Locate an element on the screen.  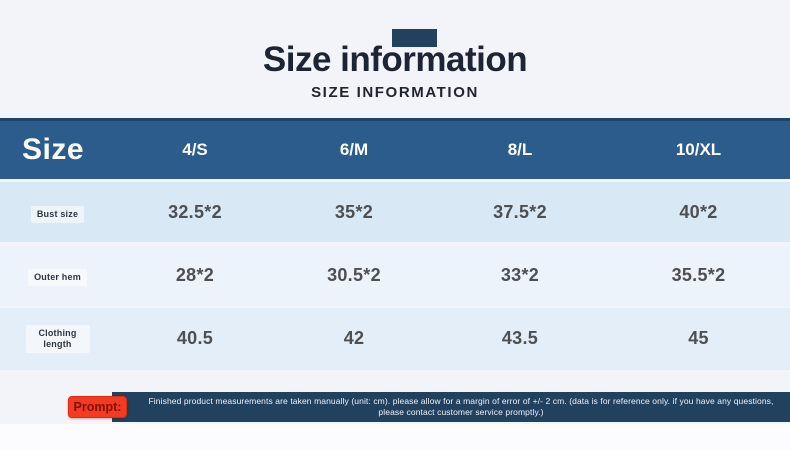
table-row-outer-hem: Outer hem 28*2 30.5*2 33*2 35.5*2 is located at coordinates (395, 274).